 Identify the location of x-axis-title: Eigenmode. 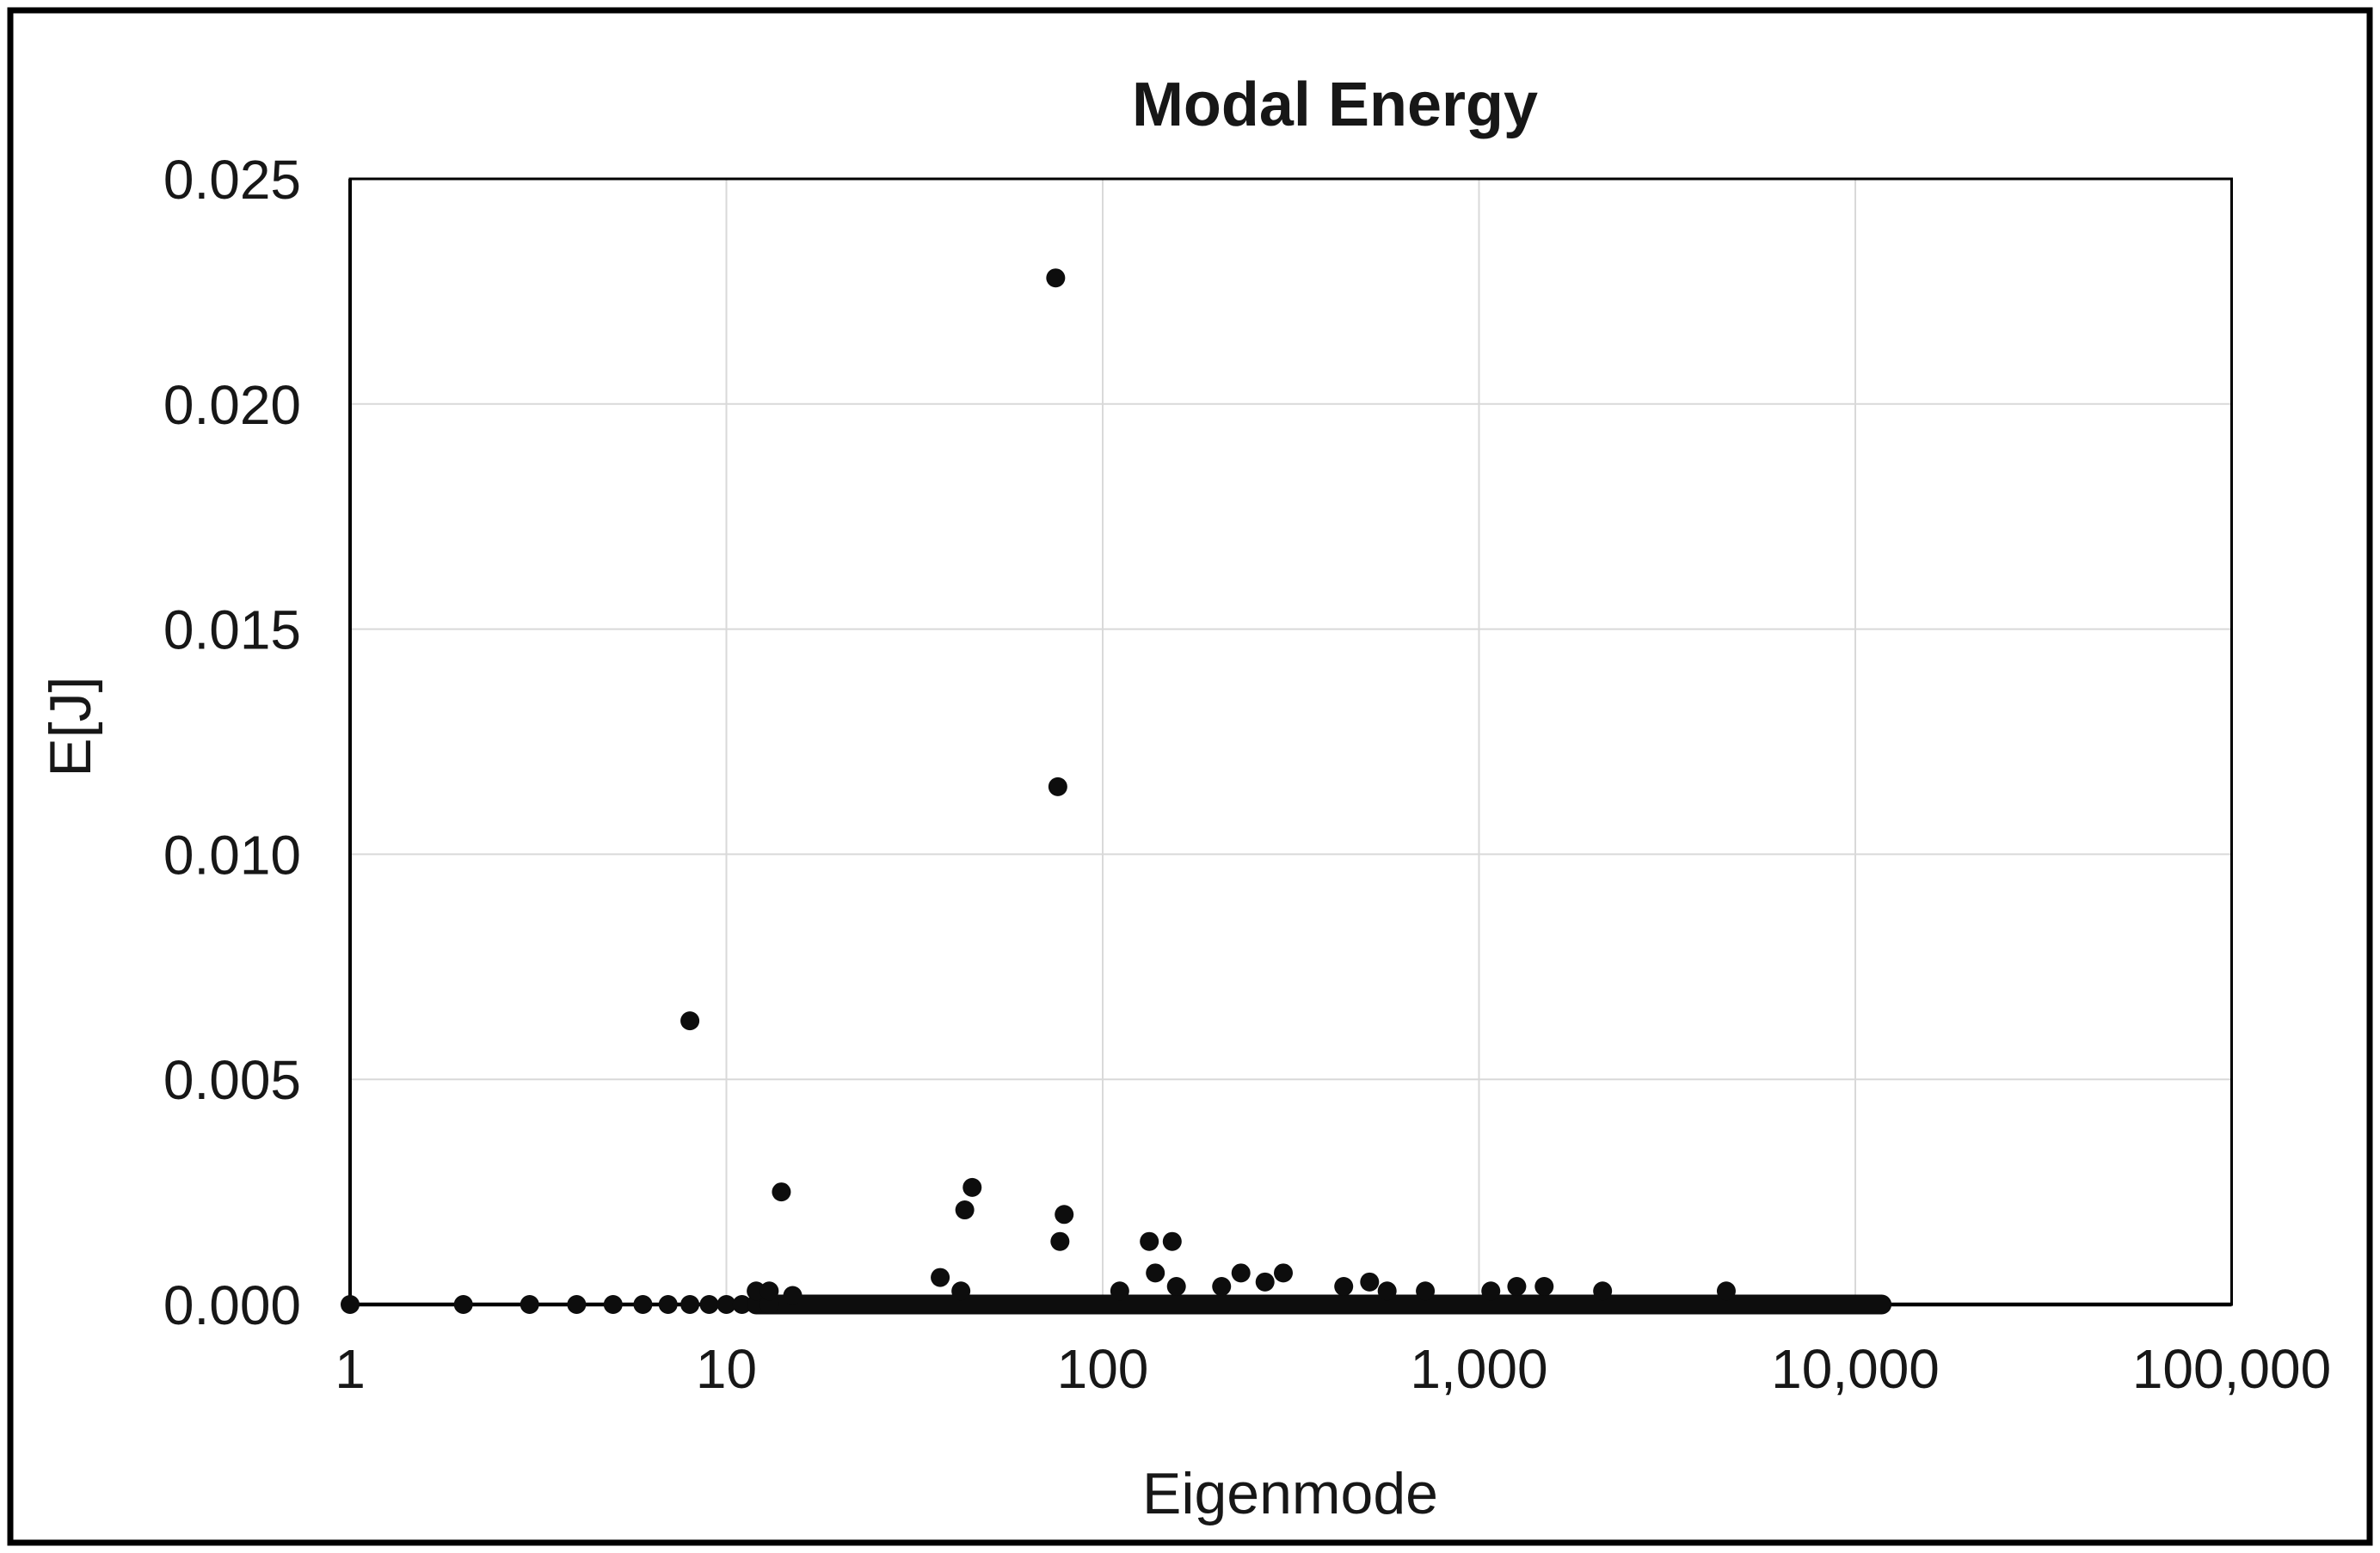
(1290, 1493).